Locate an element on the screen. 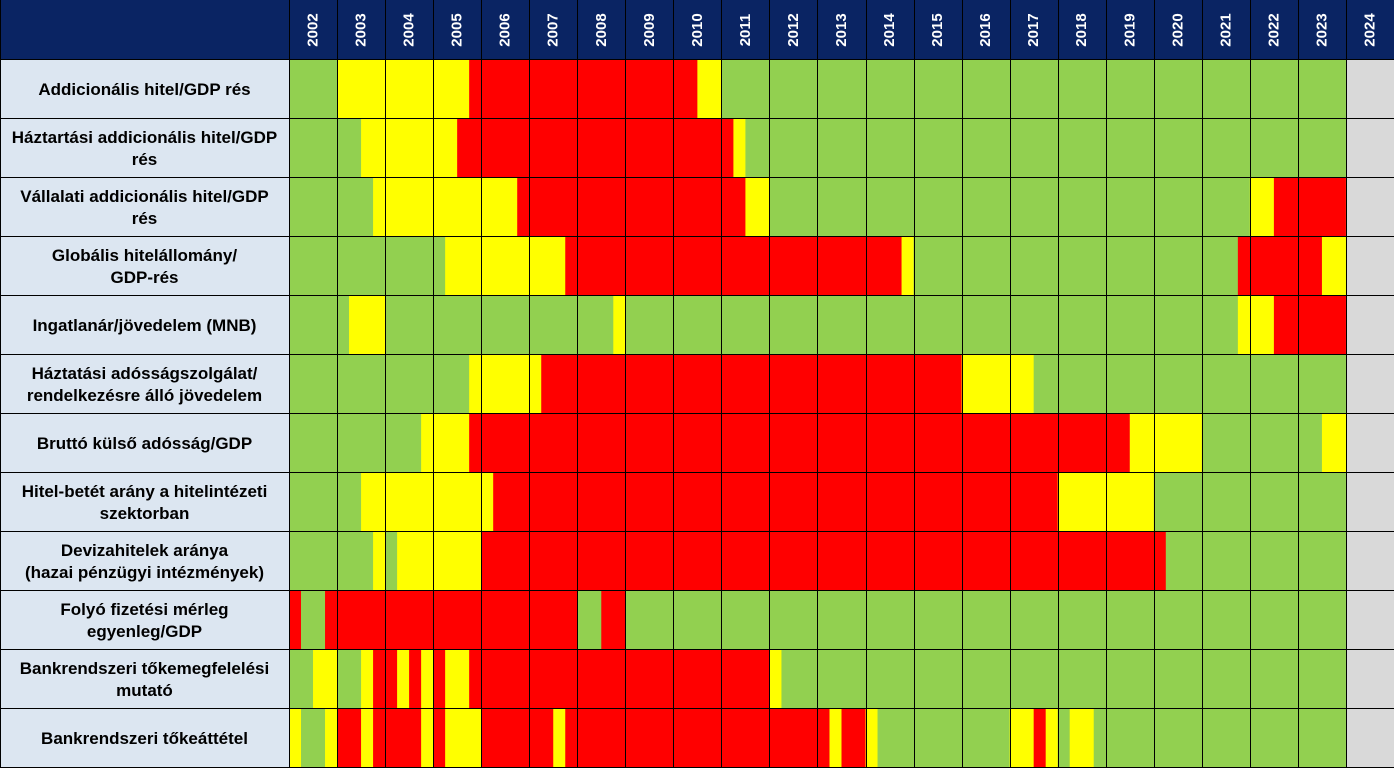  row-label-text: Devizahitelek aránya is located at coordinates (145, 550).